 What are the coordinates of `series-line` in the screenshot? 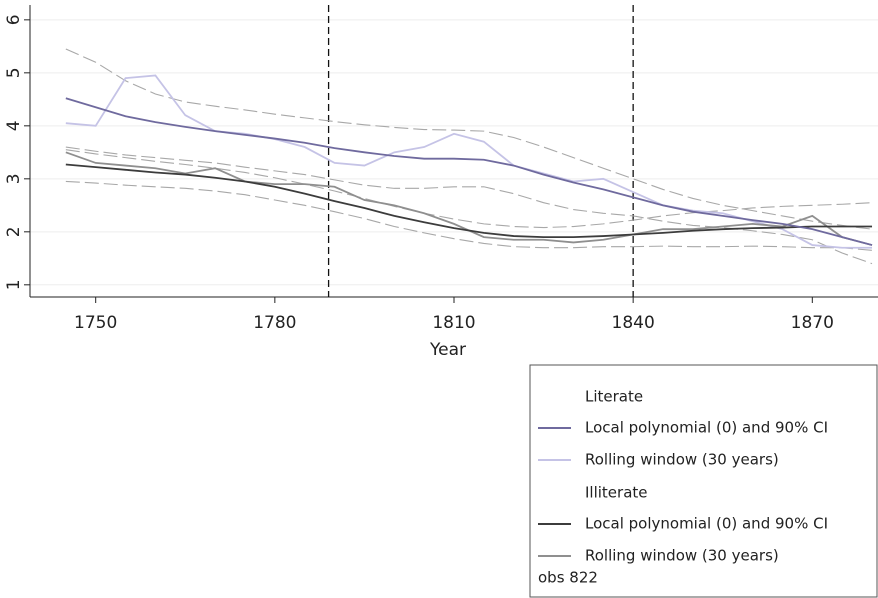 It's located at (469, 201).